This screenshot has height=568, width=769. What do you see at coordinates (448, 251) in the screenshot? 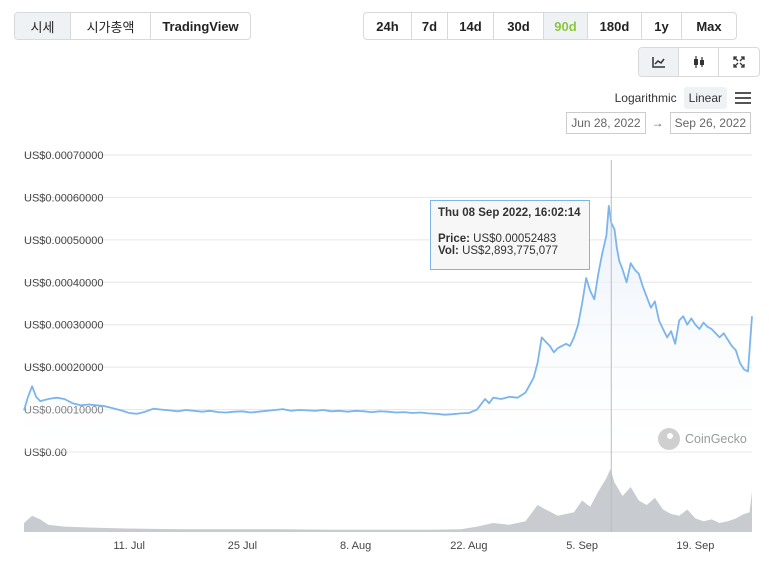
I see `tooltip-vol-label: Vol:` at bounding box center [448, 251].